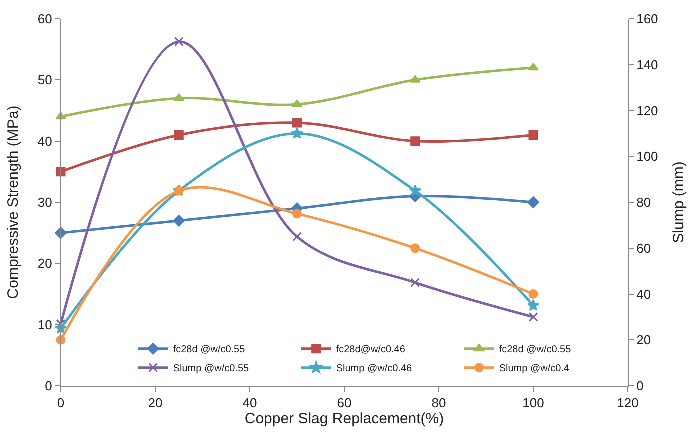 The width and height of the screenshot is (696, 435). I want to click on y-tick-label: 30, so click(45, 202).